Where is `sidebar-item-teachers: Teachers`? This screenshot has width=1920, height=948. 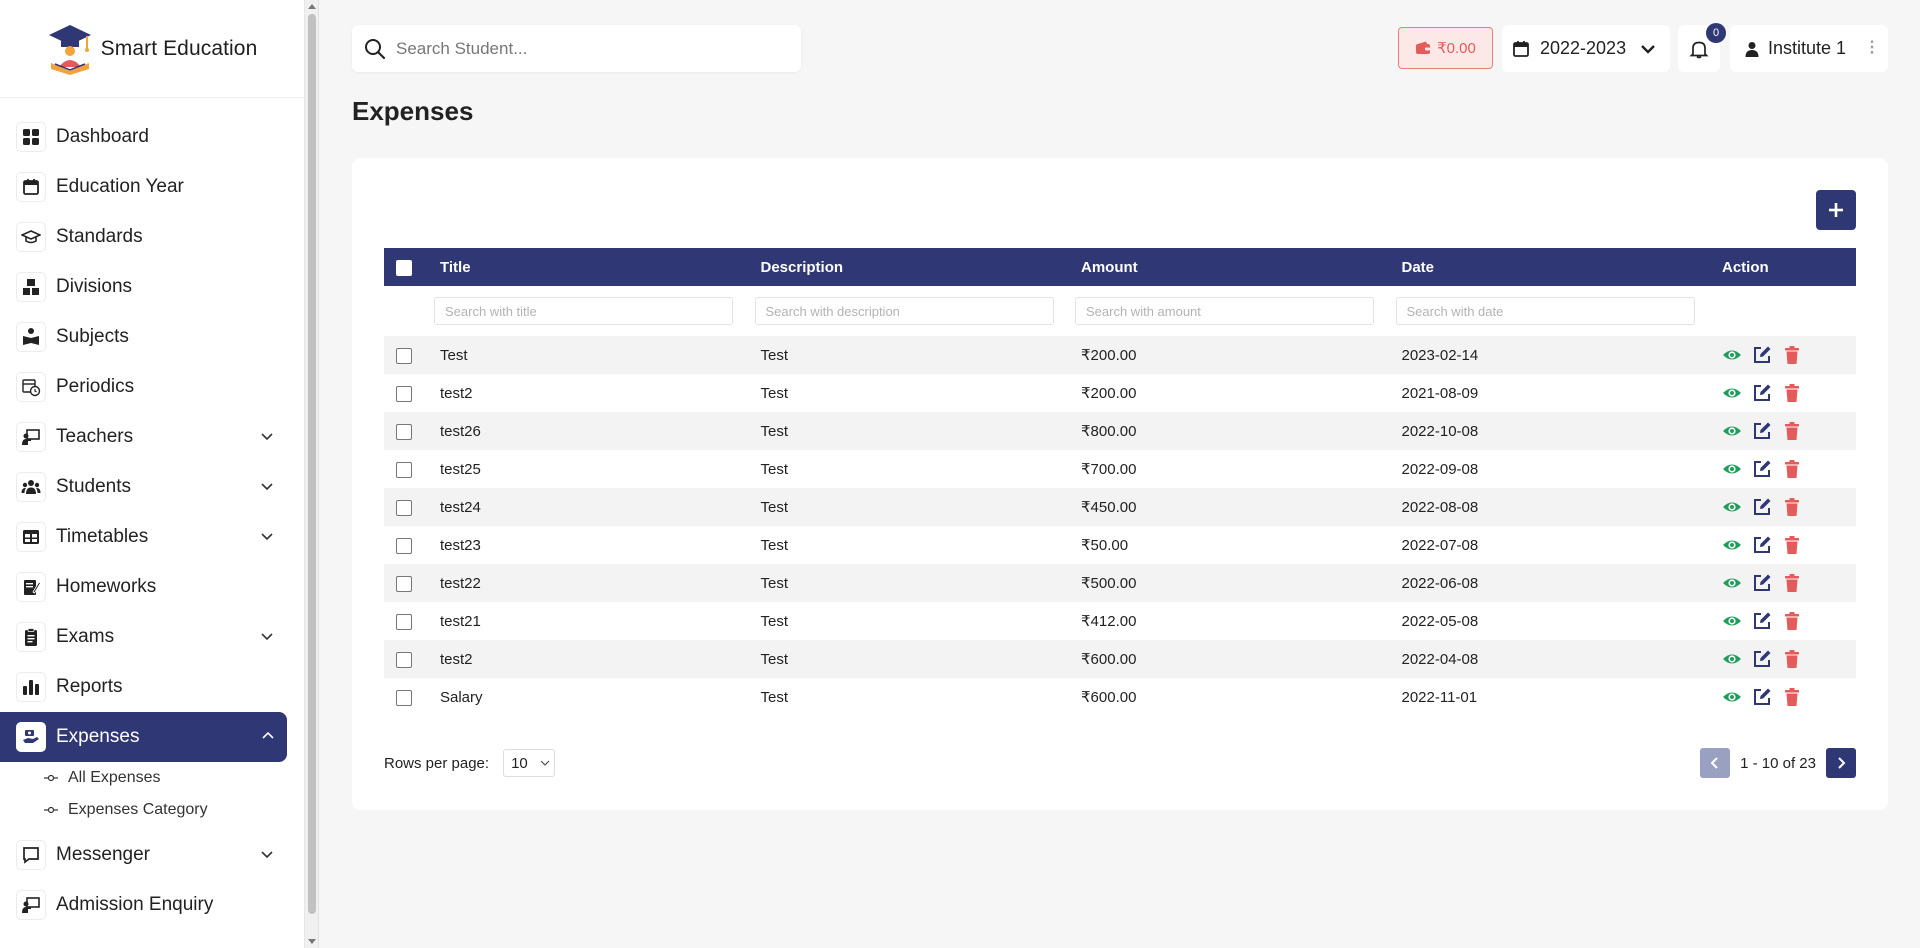
sidebar-item-teachers: Teachers is located at coordinates (143, 437).